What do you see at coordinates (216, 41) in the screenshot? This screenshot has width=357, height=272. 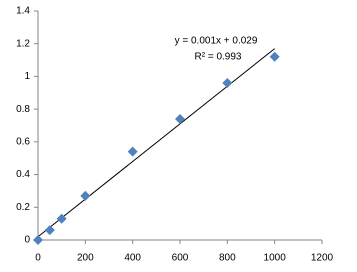 I see `trendline-equation: y = 0.001x + 0.029` at bounding box center [216, 41].